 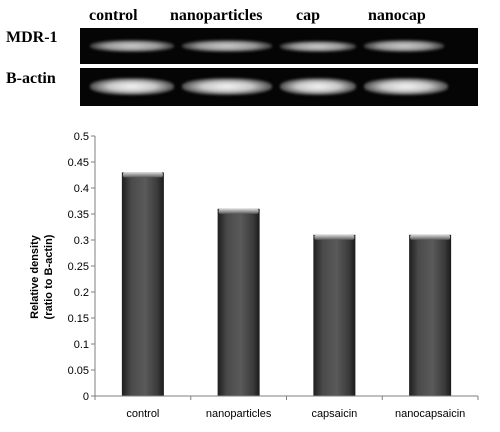 I want to click on y-tick-label: 0, so click(x=86, y=397).